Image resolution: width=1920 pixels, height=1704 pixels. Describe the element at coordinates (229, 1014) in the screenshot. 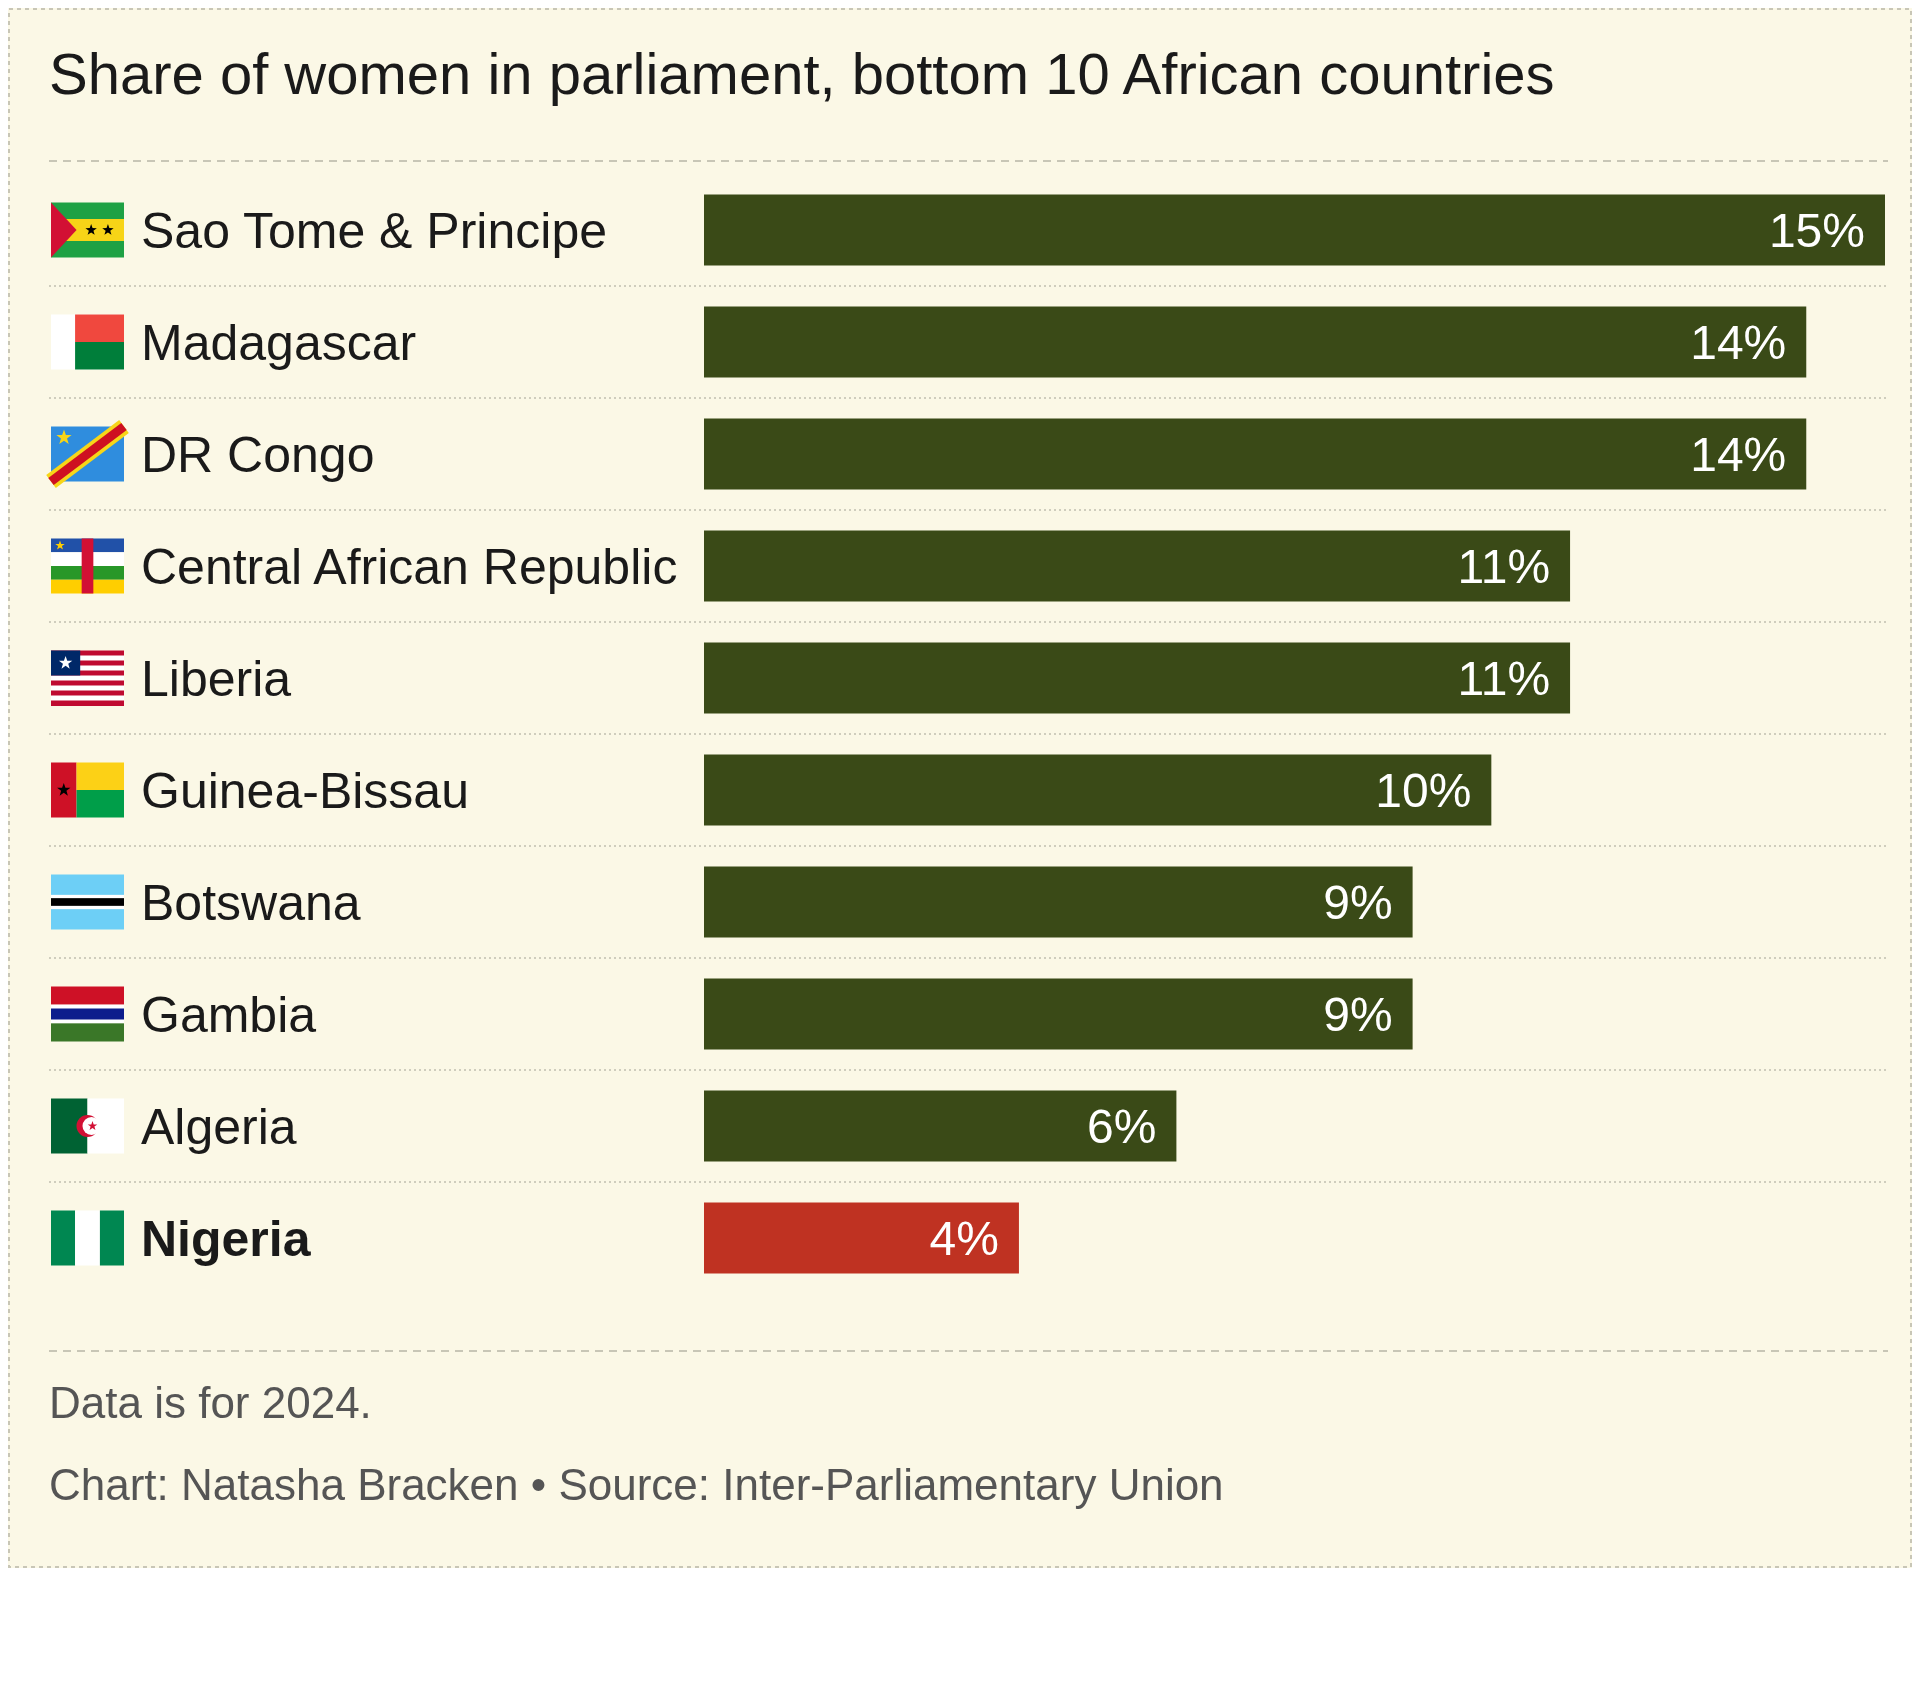

I see `y-tick-label: Gambia` at that location.